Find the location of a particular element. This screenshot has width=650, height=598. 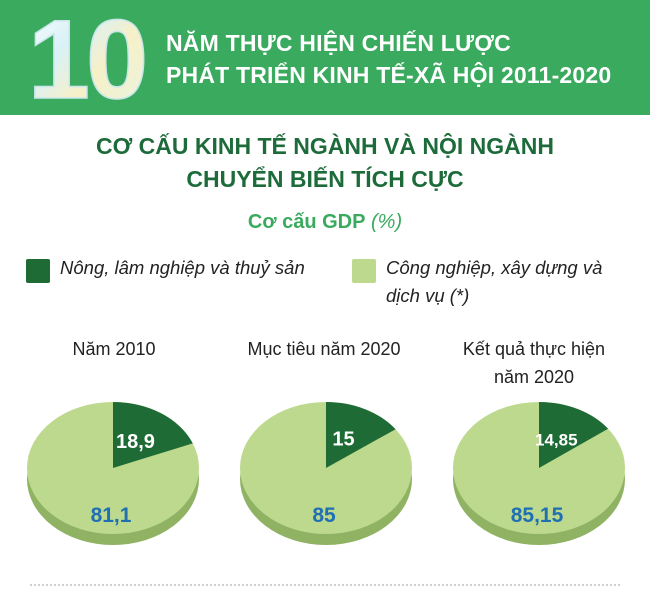

pie-2010: 18,9 81,1 is located at coordinates (113, 473).